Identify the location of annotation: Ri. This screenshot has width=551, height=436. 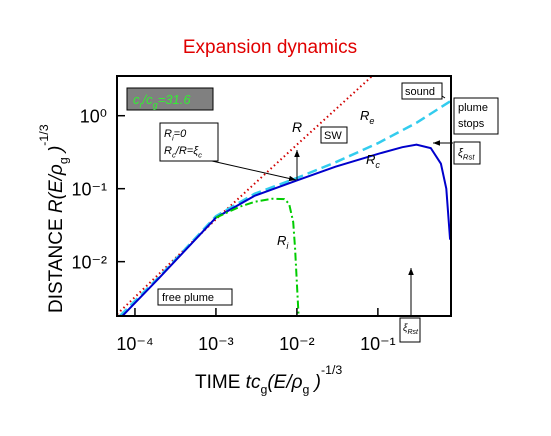
(283, 242).